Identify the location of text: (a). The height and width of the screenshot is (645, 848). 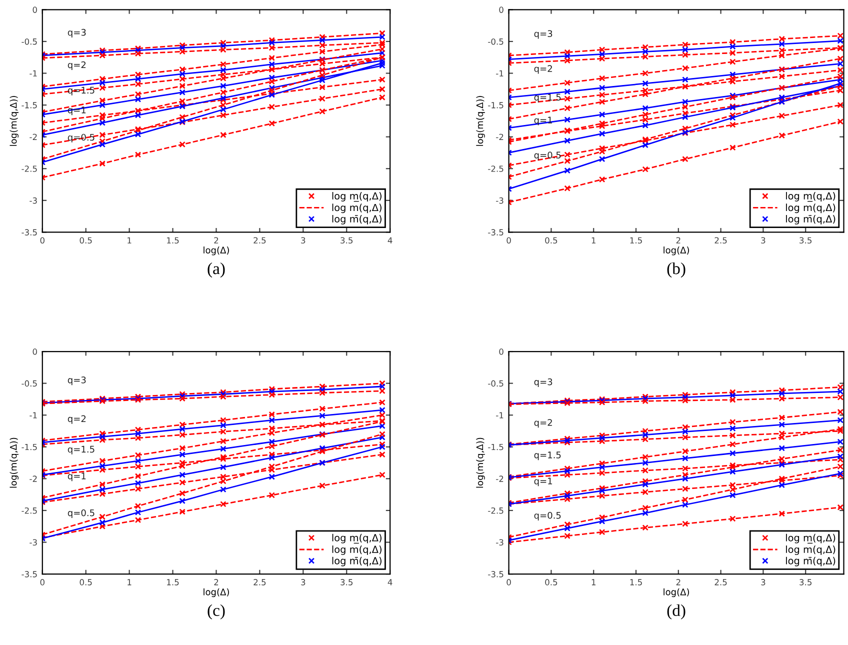
(216, 270).